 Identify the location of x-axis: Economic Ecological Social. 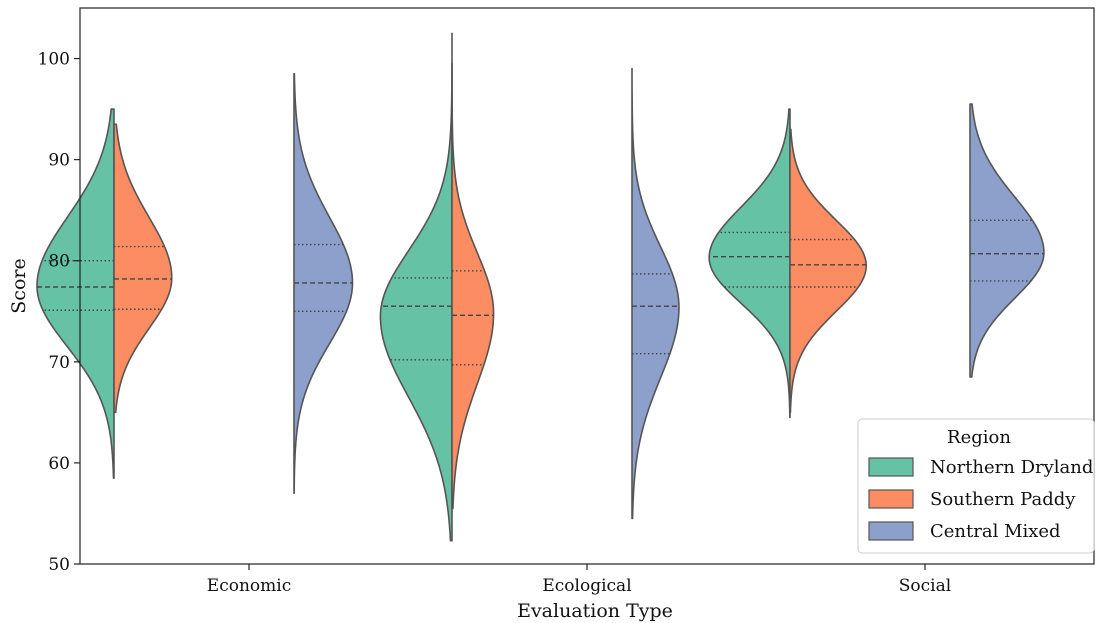
(579, 580).